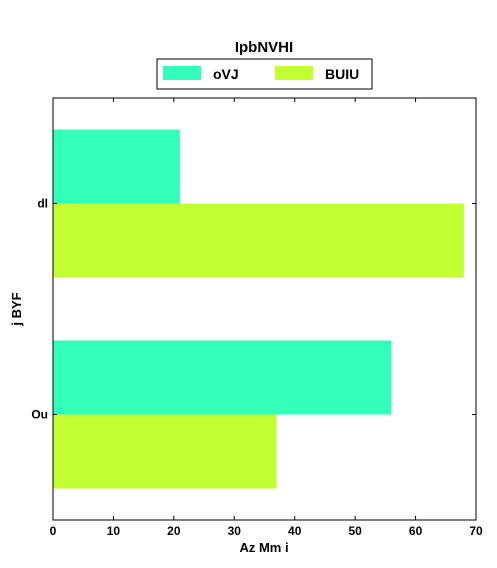  I want to click on x-axis-label: Az Mm i, so click(263, 547).